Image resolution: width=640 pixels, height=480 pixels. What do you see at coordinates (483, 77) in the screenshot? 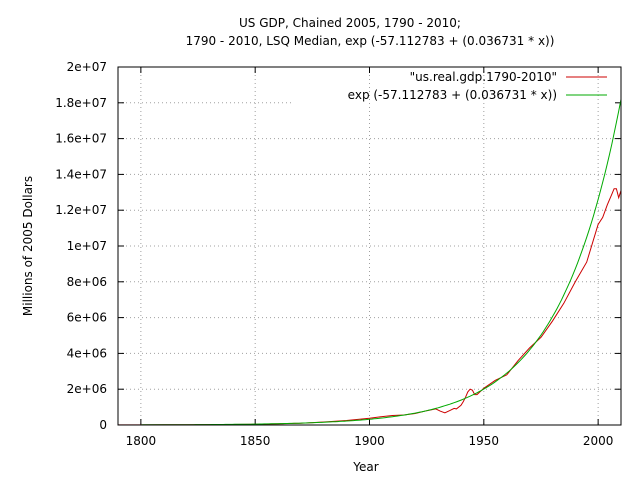
I see `legend-label-gdp: "us.real.gdp.1790-2010"` at bounding box center [483, 77].